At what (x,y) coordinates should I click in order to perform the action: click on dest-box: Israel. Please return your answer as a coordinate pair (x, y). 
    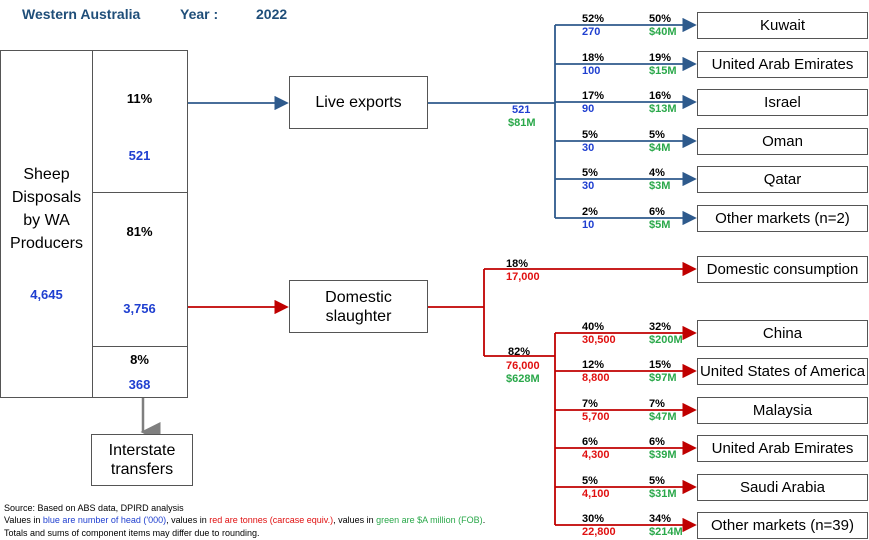
    Looking at the image, I should click on (782, 102).